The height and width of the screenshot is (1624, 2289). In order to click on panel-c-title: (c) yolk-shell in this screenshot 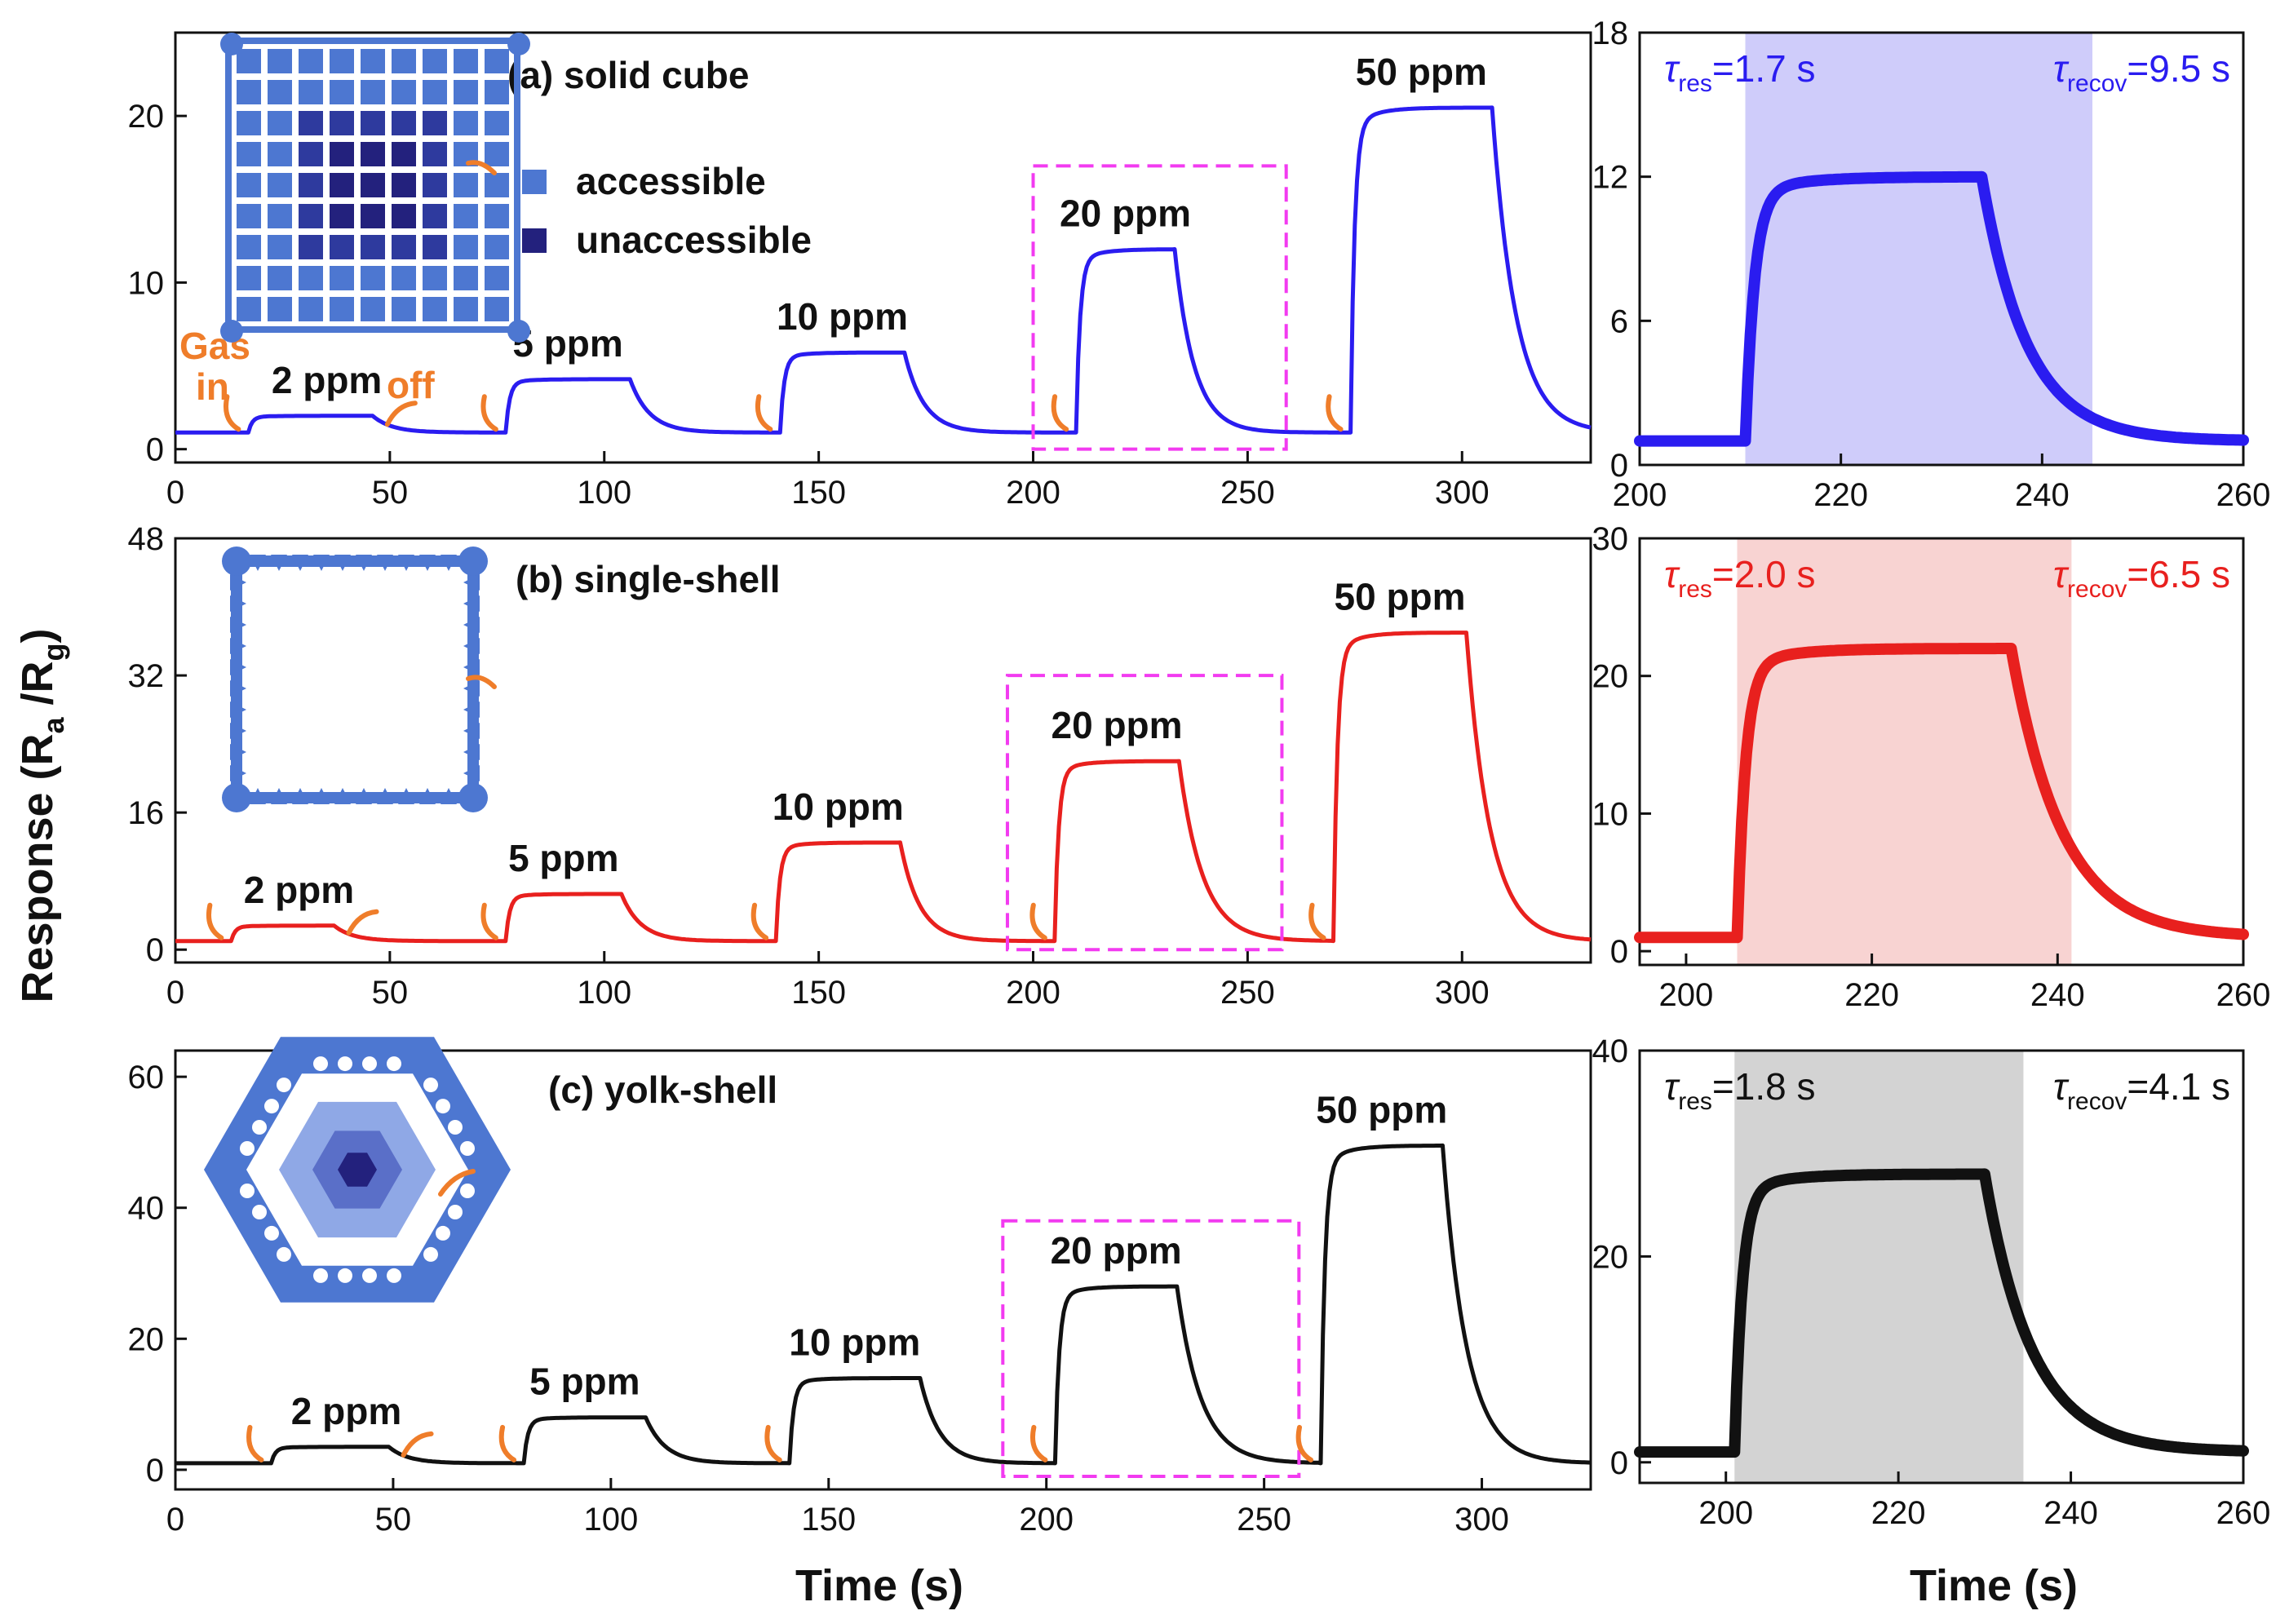, I will do `click(662, 1090)`.